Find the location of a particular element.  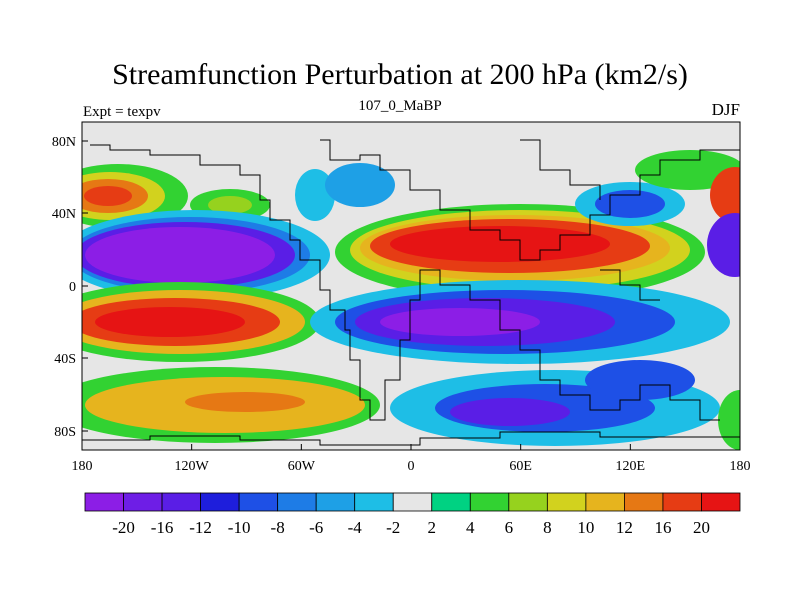

colorbar-label: -2 is located at coordinates (393, 527).